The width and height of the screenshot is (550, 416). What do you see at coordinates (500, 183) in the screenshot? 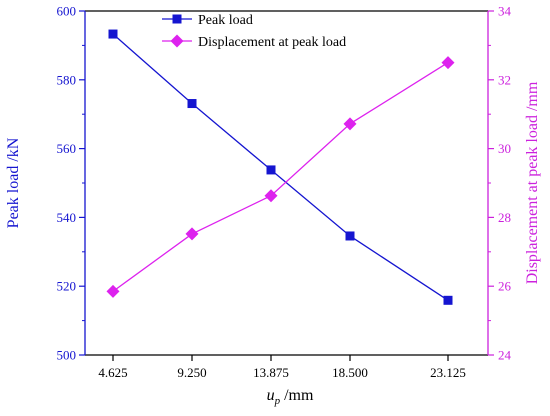
I see `right-y-ticks: 24 26 28 30 32 34` at bounding box center [500, 183].